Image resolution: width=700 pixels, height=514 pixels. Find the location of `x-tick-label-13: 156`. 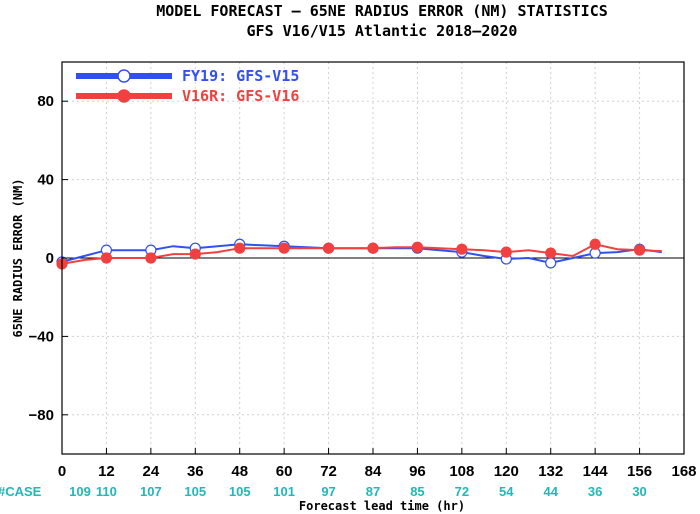

x-tick-label-13: 156 is located at coordinates (639, 471).